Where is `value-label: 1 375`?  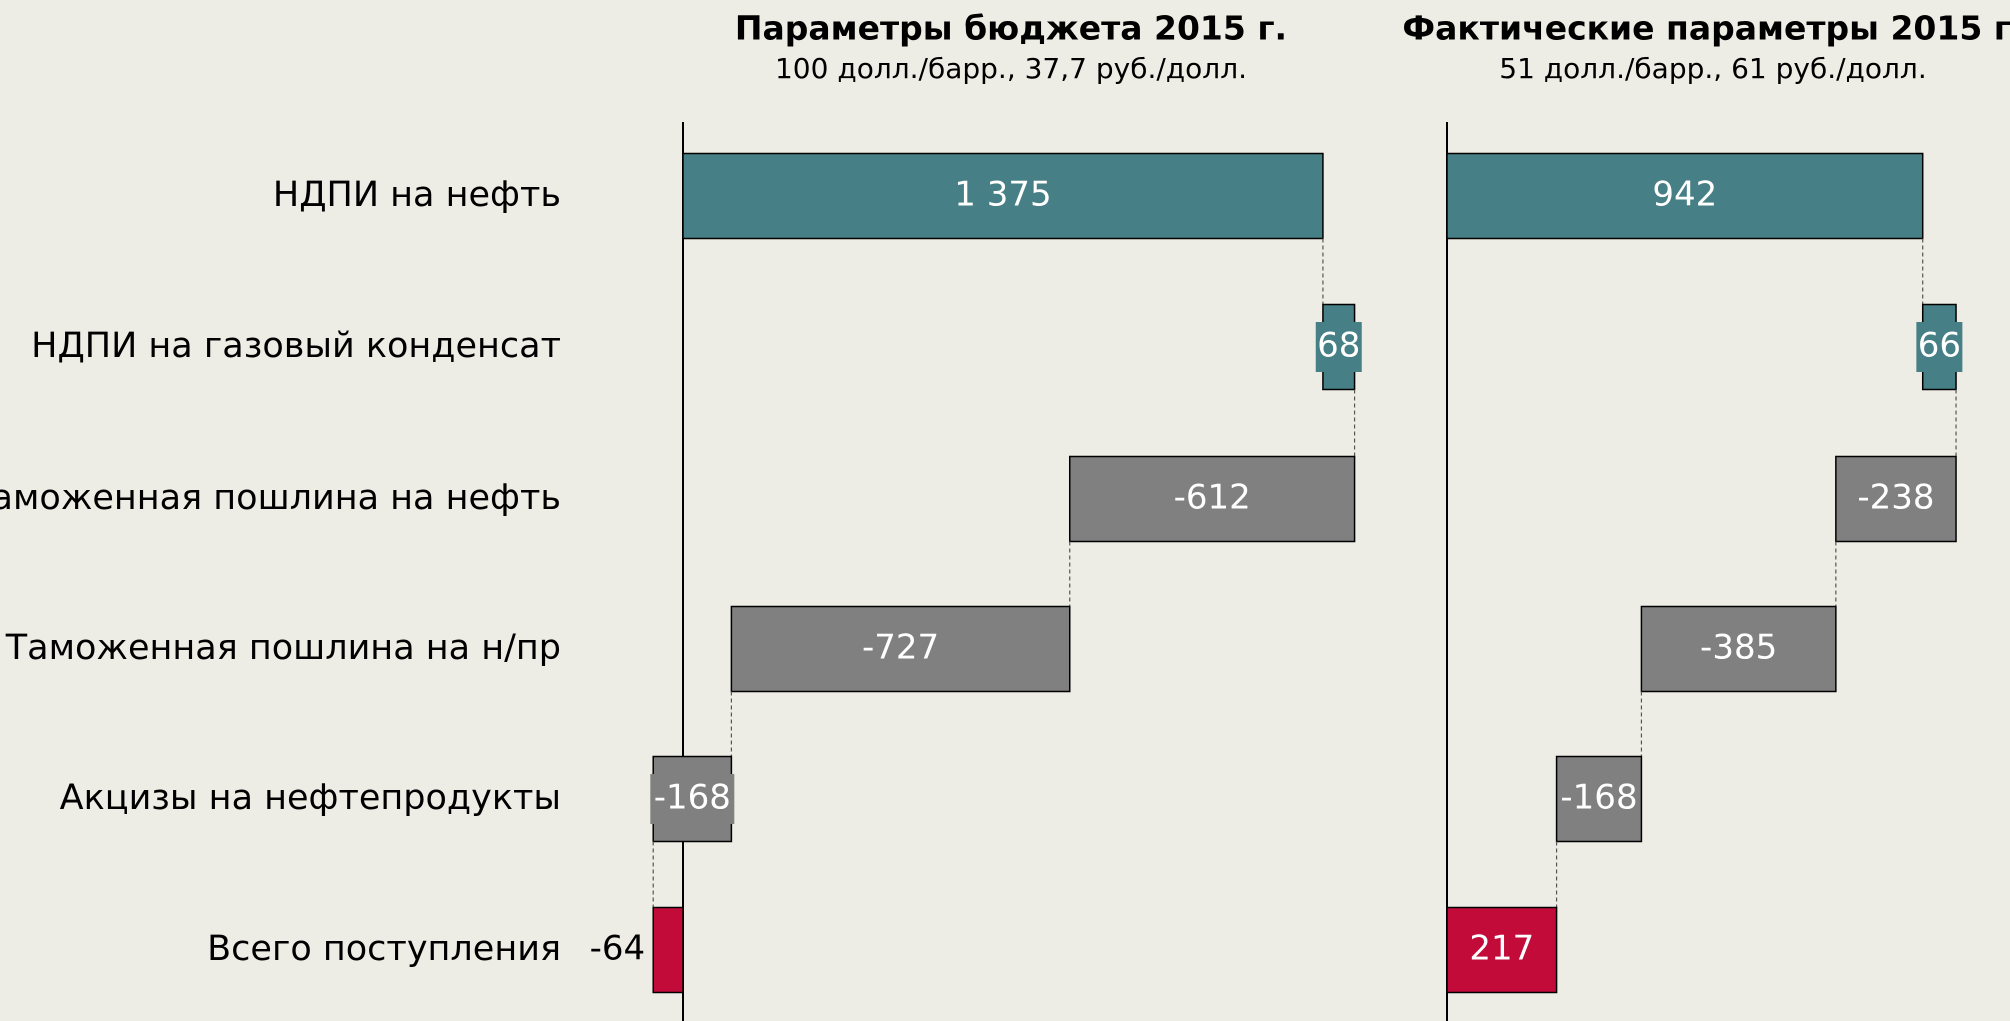
value-label: 1 375 is located at coordinates (1002, 195).